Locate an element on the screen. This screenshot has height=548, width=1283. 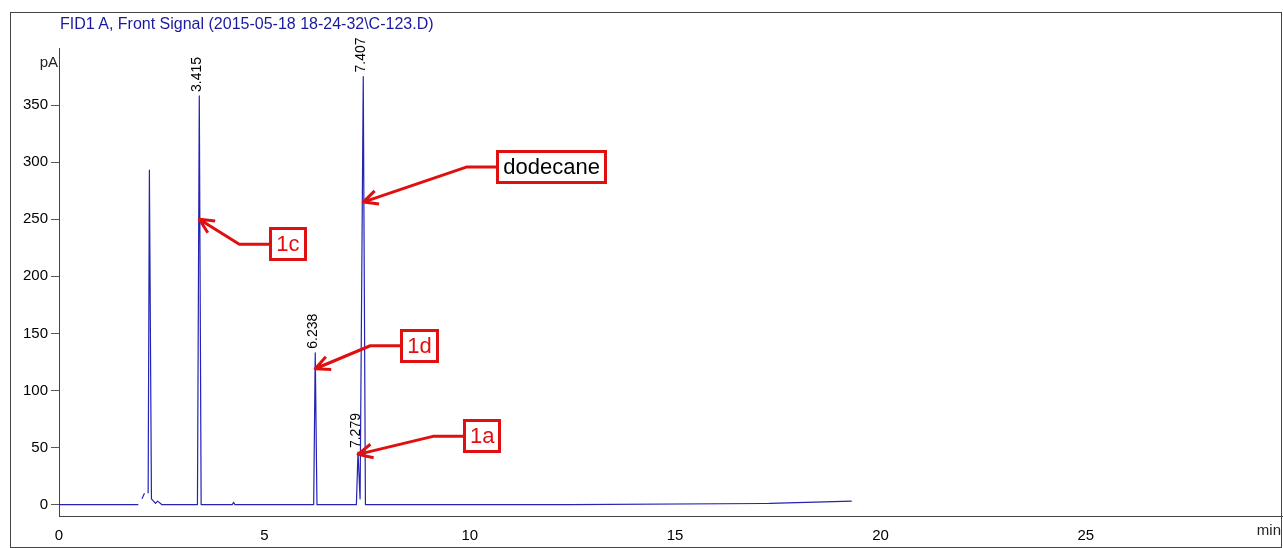
y-axis-title: pA is located at coordinates (48, 62).